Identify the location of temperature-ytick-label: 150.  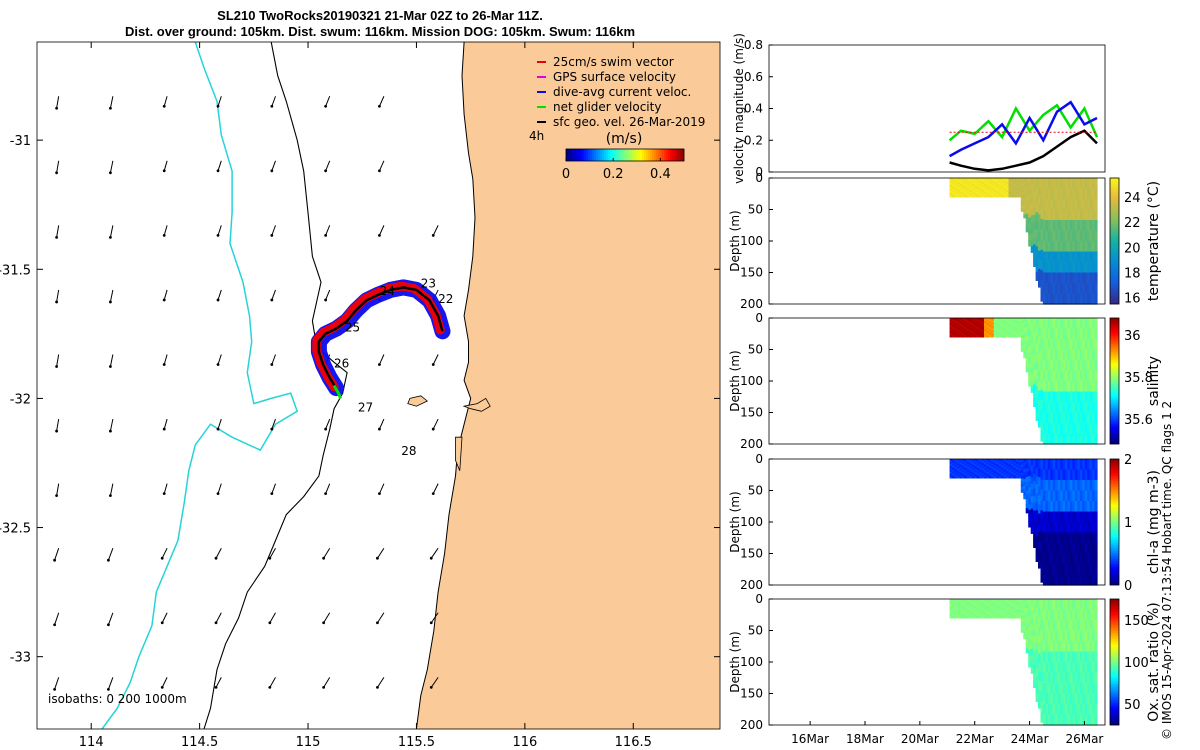
(751, 273).